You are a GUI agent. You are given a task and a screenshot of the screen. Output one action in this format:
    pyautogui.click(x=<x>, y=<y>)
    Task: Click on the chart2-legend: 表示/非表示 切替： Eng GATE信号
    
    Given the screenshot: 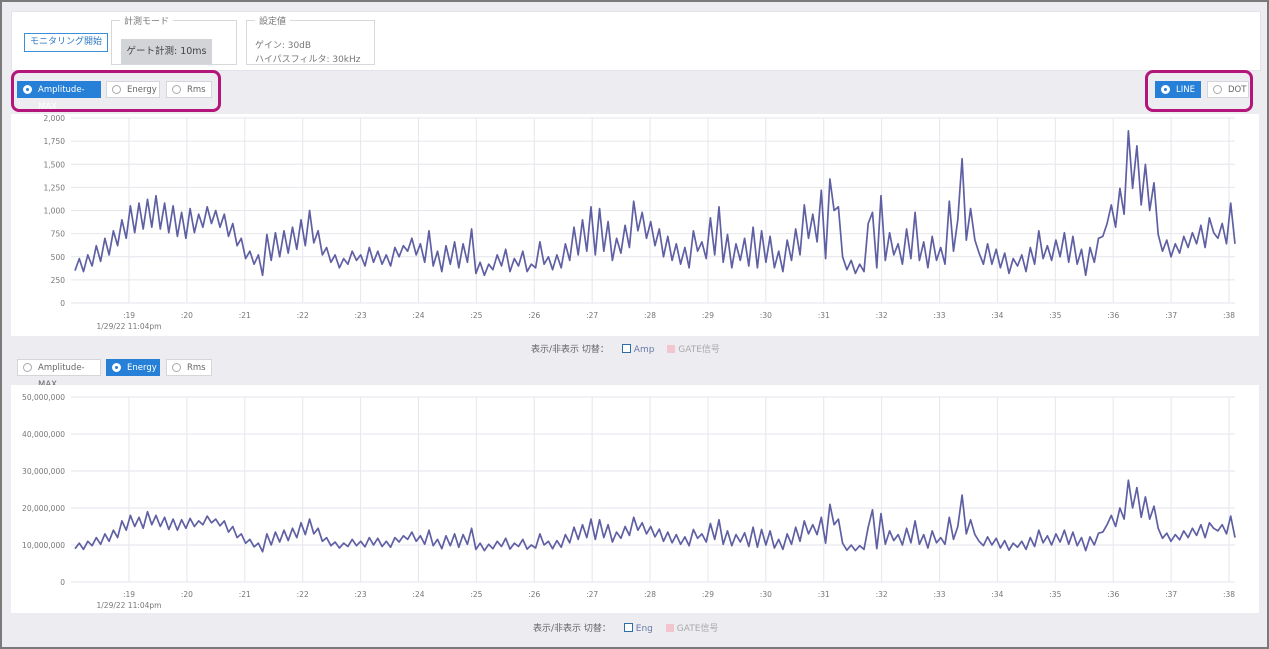 What is the action you would take?
    pyautogui.click(x=635, y=626)
    